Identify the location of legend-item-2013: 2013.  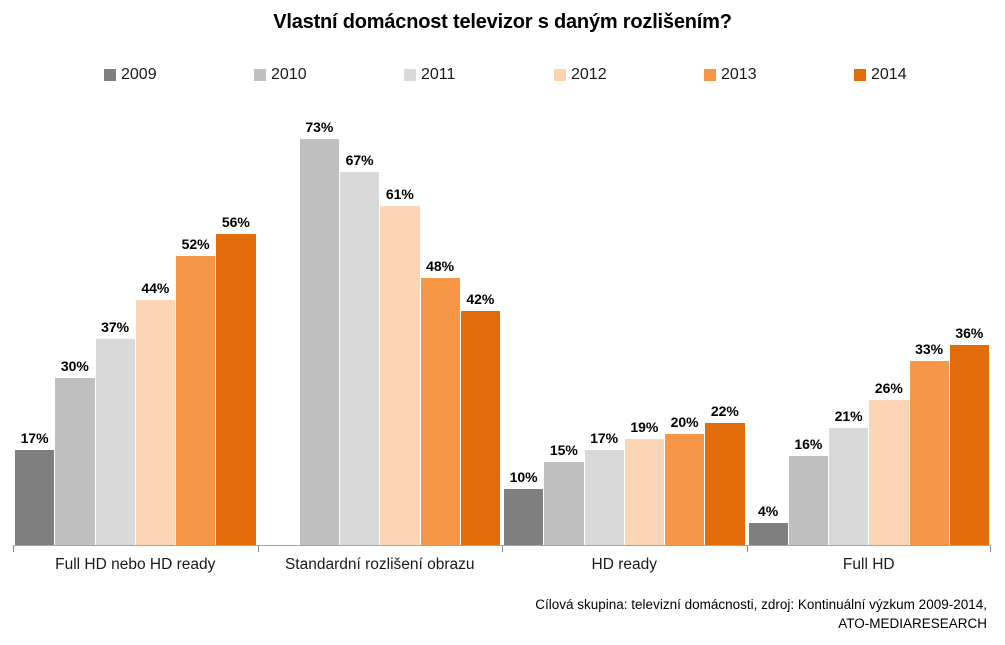
(779, 75).